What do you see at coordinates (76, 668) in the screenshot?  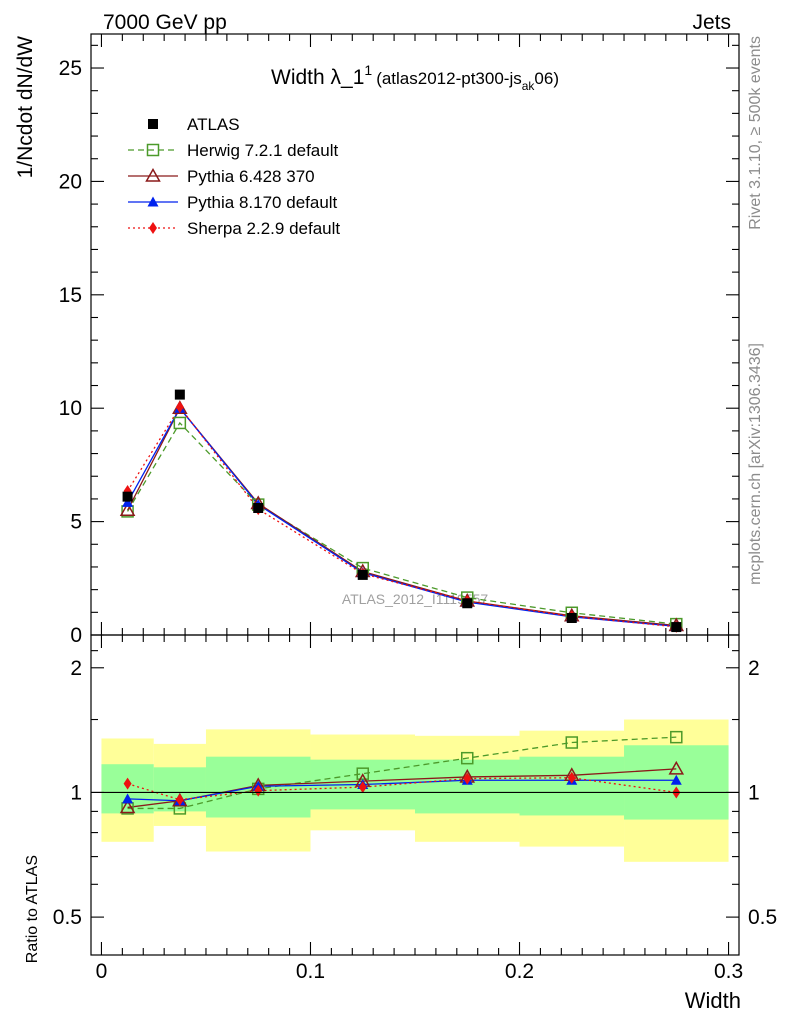 I see `ratio-ytick-label-left-2: 2` at bounding box center [76, 668].